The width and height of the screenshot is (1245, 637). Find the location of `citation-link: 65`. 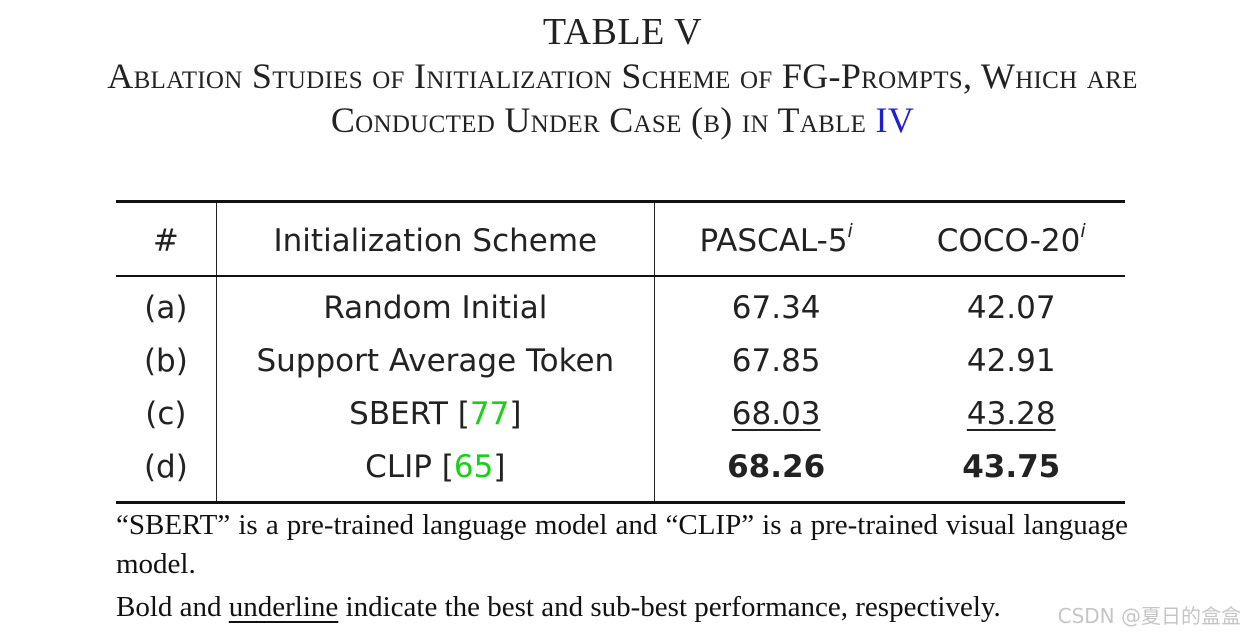

citation-link: 65 is located at coordinates (473, 466).